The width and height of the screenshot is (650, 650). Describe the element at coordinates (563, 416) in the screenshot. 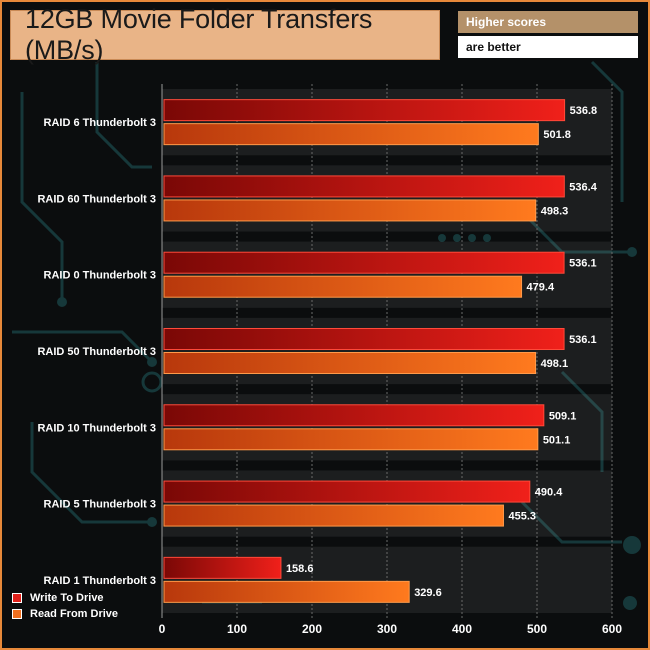

I see `data-label: 509.1` at that location.